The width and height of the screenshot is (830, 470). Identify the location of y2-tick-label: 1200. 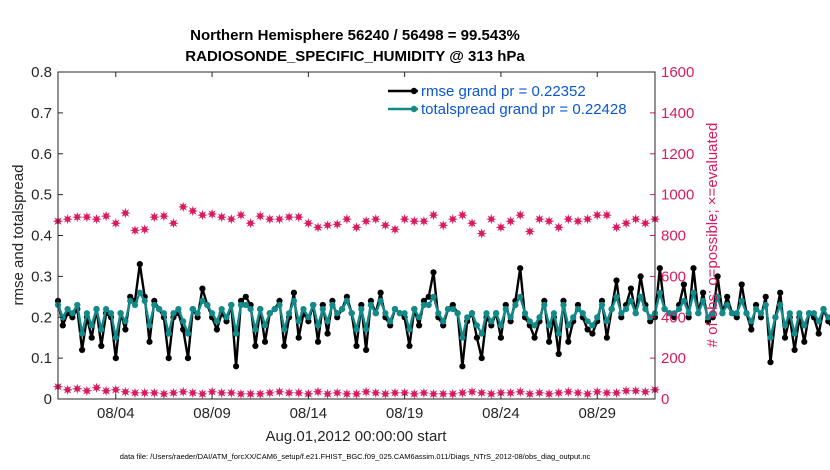
(677, 154).